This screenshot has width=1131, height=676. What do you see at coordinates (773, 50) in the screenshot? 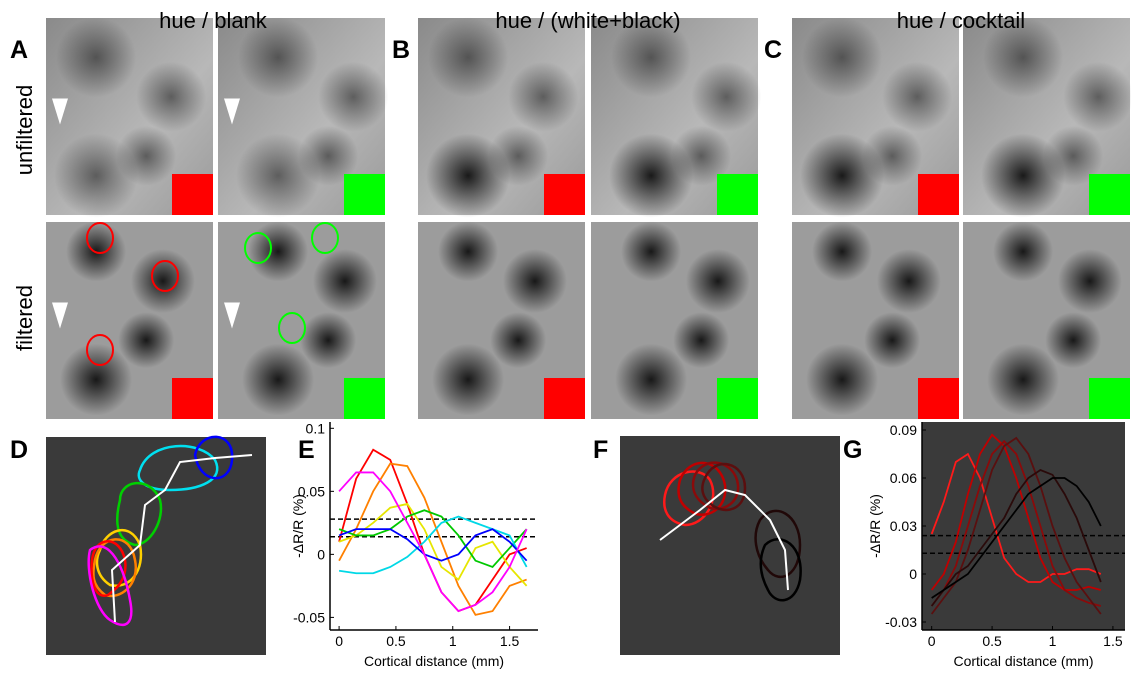
I see `panel-letter: C` at bounding box center [773, 50].